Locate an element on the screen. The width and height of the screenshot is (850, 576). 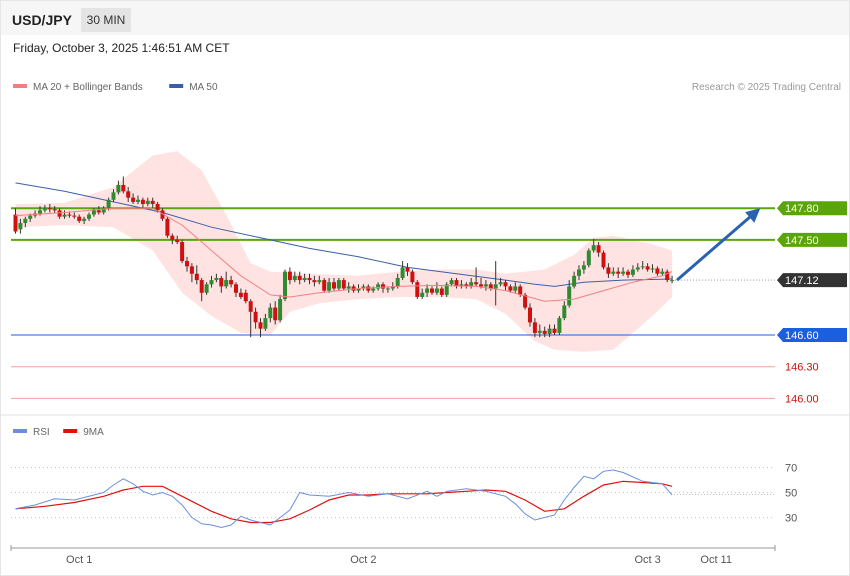
chart-datetime: Friday, October 3, 2025 1:46:51 AM CET is located at coordinates (121, 48).